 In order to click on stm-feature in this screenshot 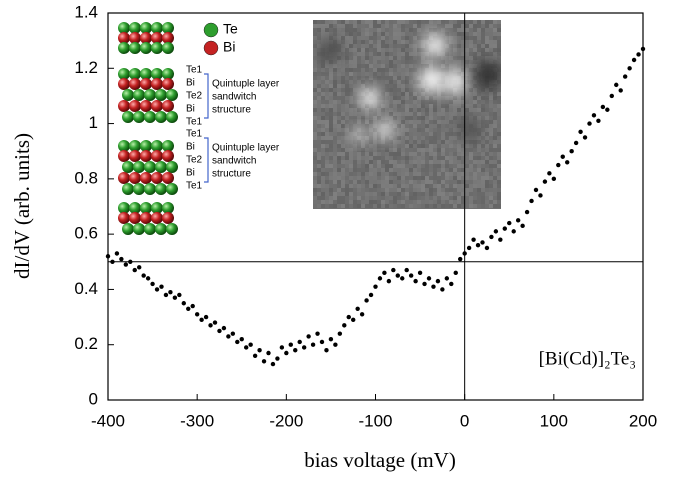, I will do `click(432, 80)`.